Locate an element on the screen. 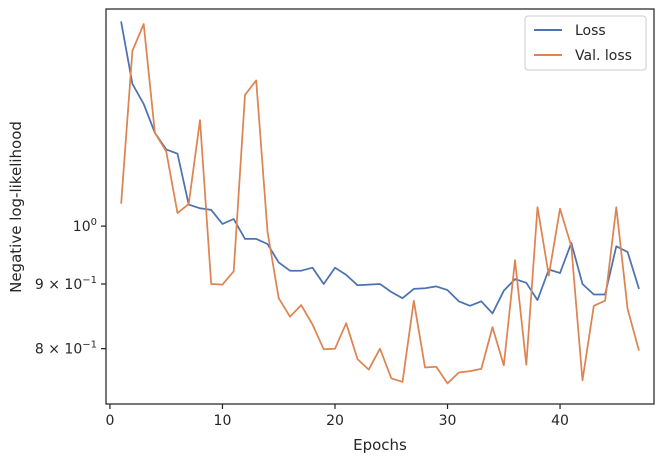 Image resolution: width=661 pixels, height=467 pixels. legend: Loss Val. loss is located at coordinates (585, 43).